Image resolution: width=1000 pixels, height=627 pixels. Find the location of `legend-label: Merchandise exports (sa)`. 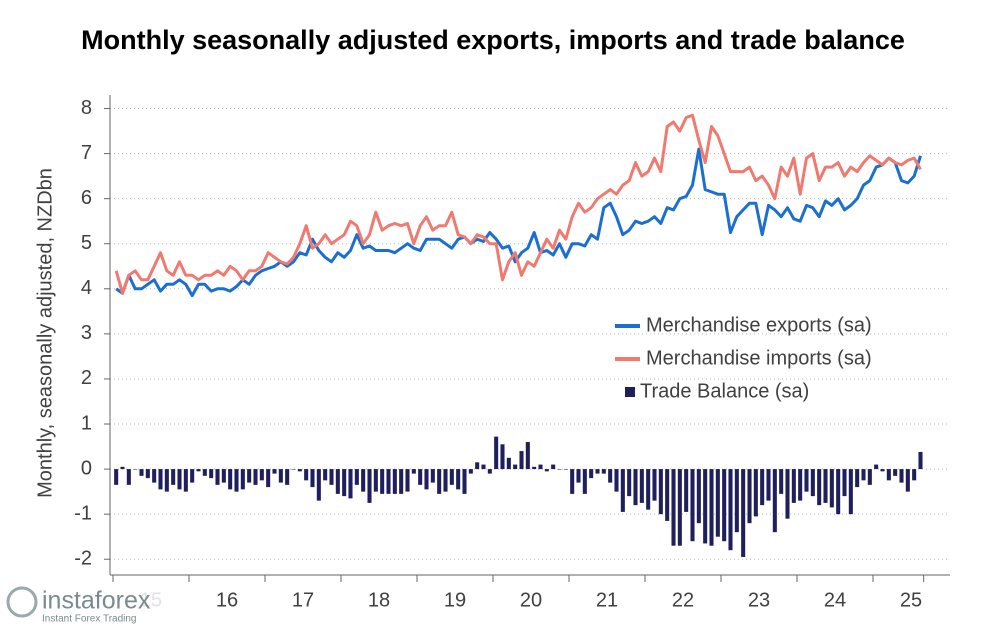

legend-label: Merchandise exports (sa) is located at coordinates (759, 325).